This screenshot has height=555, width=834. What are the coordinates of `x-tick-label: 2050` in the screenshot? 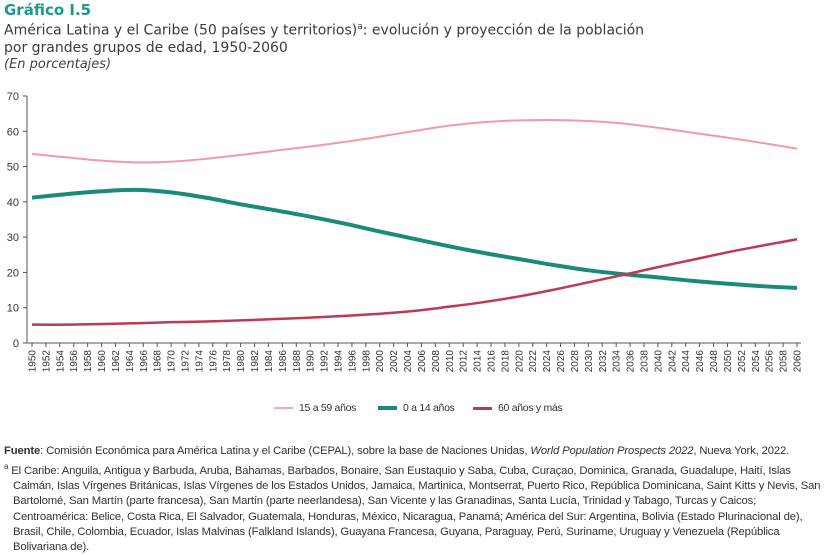 It's located at (728, 361).